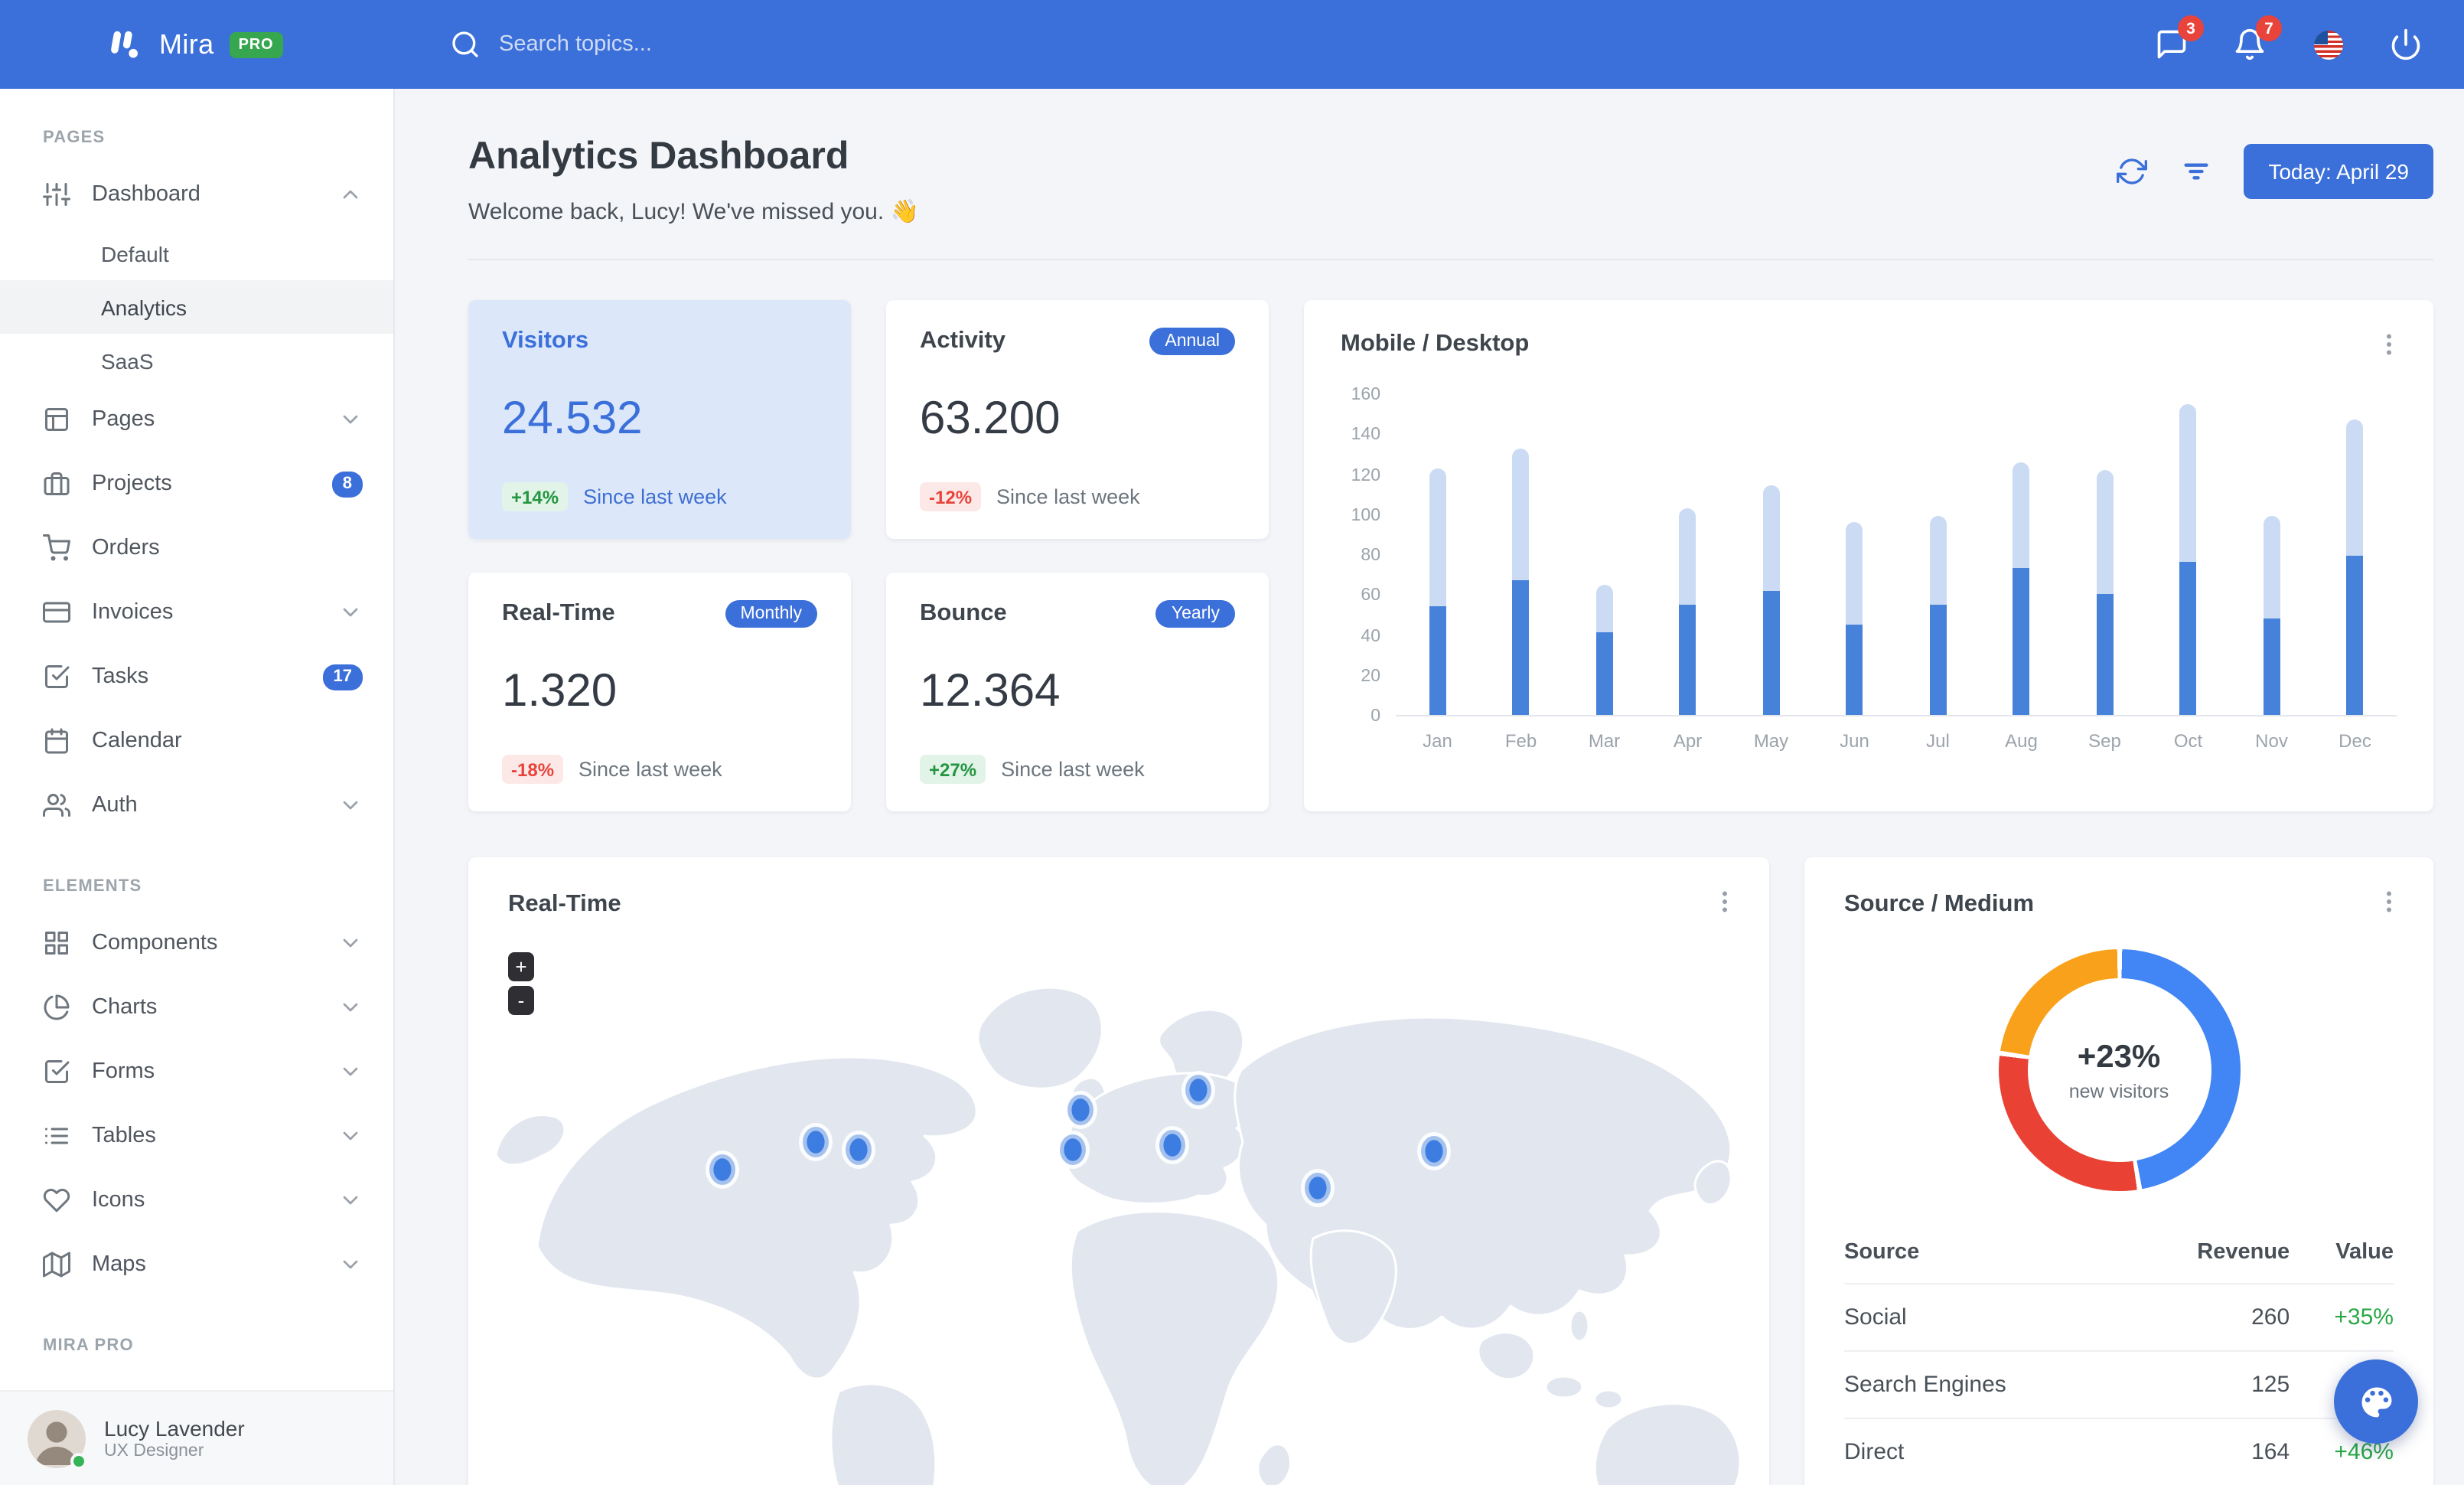 Image resolution: width=2464 pixels, height=1485 pixels. What do you see at coordinates (197, 1437) in the screenshot?
I see `sidebar-user: Lucy Lavender UX Designer` at bounding box center [197, 1437].